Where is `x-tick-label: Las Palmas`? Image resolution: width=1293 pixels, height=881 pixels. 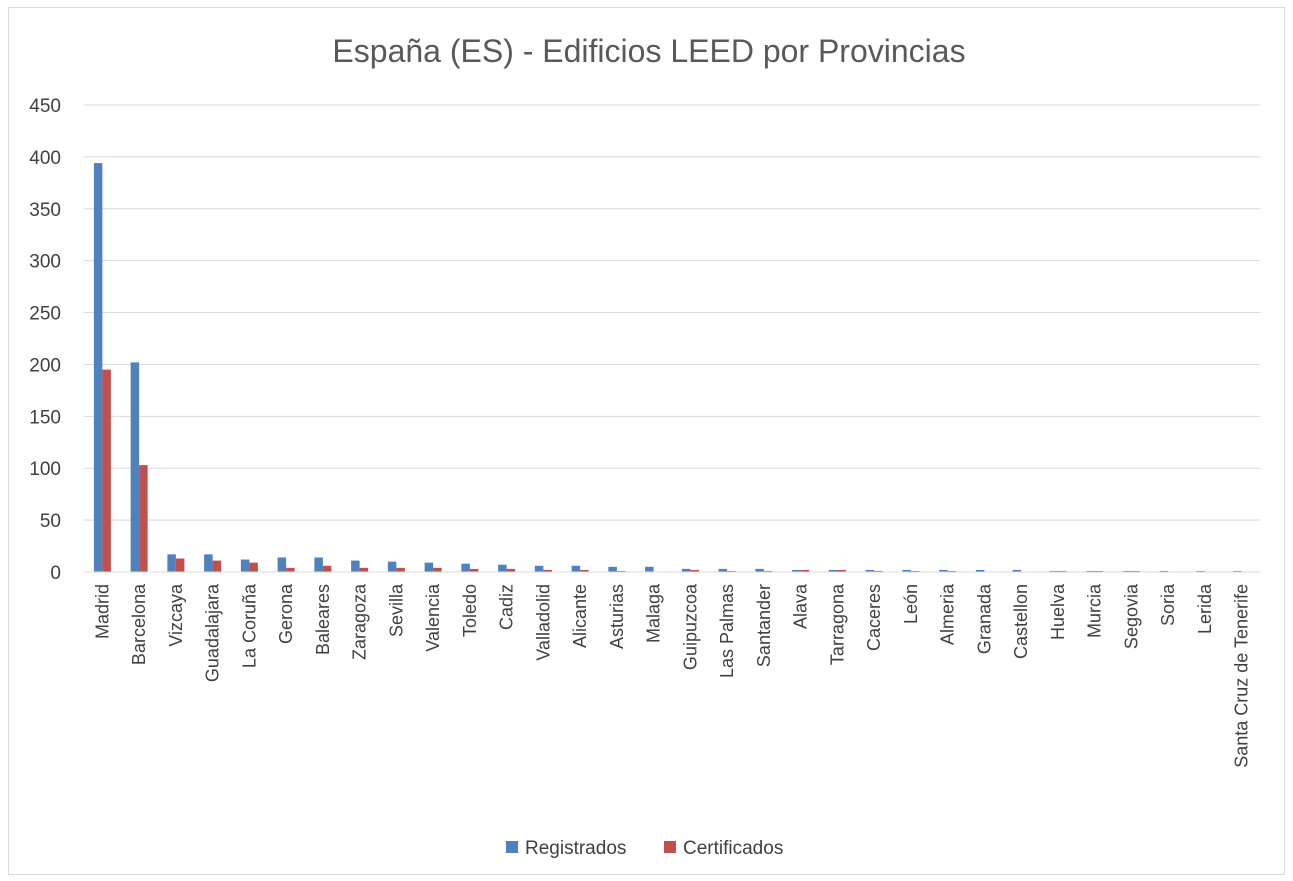 x-tick-label: Las Palmas is located at coordinates (727, 631).